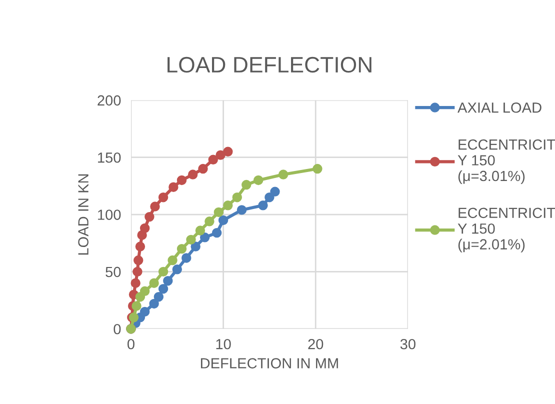 The height and width of the screenshot is (404, 555). What do you see at coordinates (223, 344) in the screenshot?
I see `x-tick-label: 10` at bounding box center [223, 344].